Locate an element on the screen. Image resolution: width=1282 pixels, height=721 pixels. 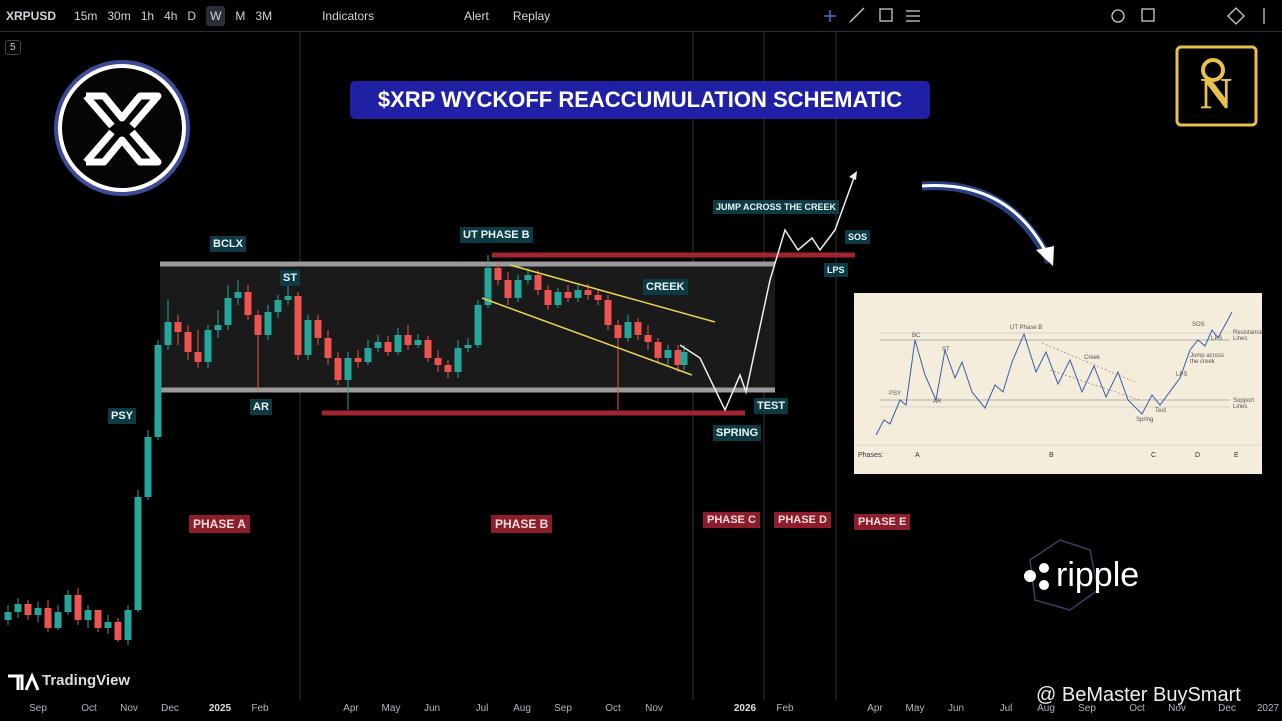
annotation: SOS is located at coordinates (858, 237).